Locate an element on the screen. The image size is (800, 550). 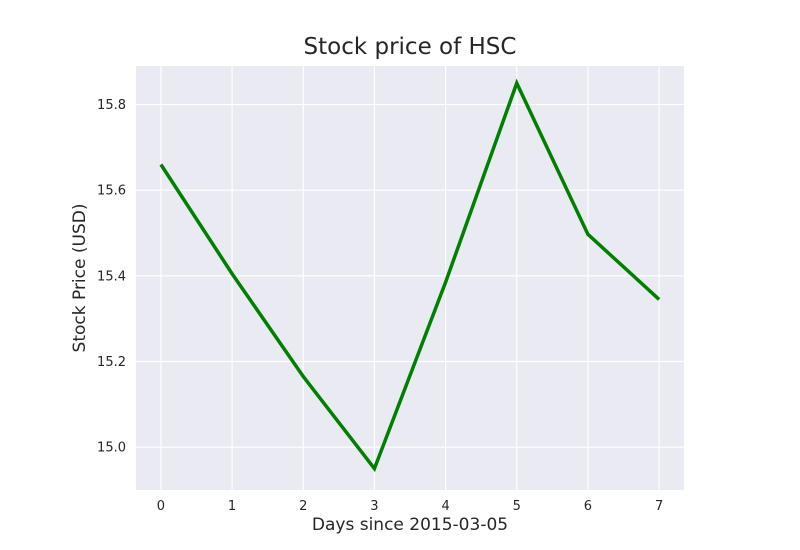
y-tick-label: 15.0 is located at coordinates (111, 448).